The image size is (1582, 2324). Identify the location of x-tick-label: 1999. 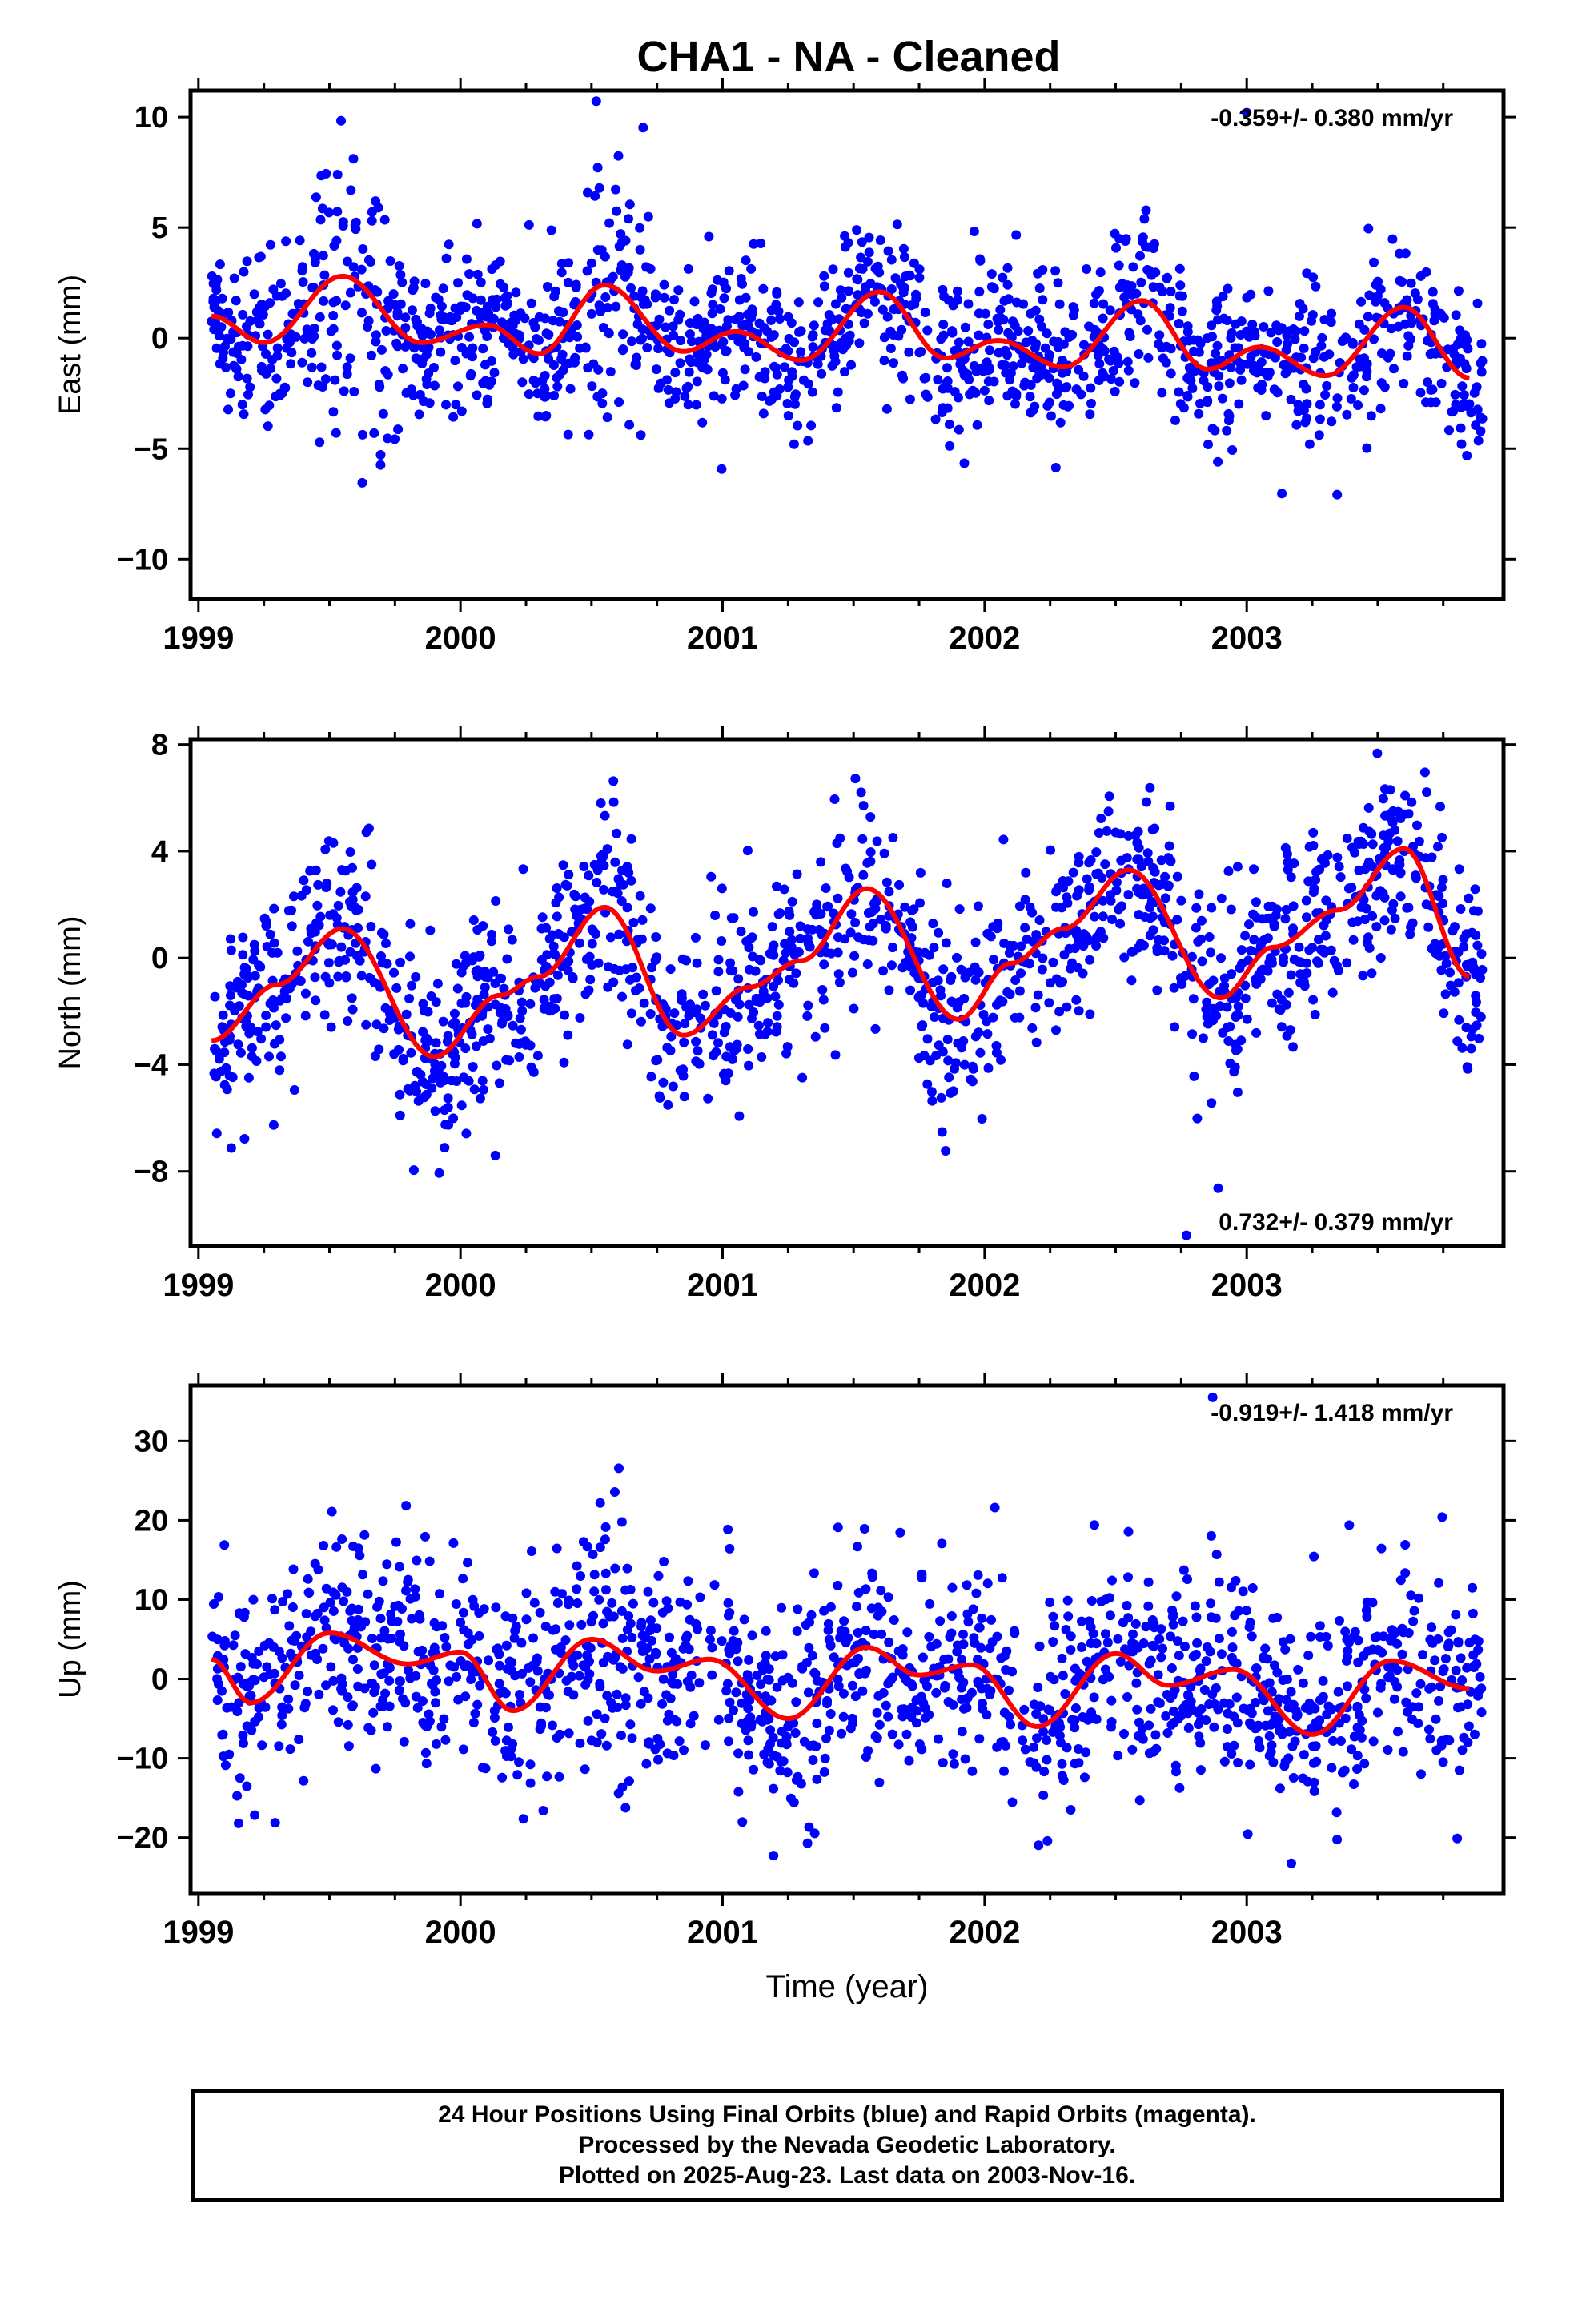
(198, 1285).